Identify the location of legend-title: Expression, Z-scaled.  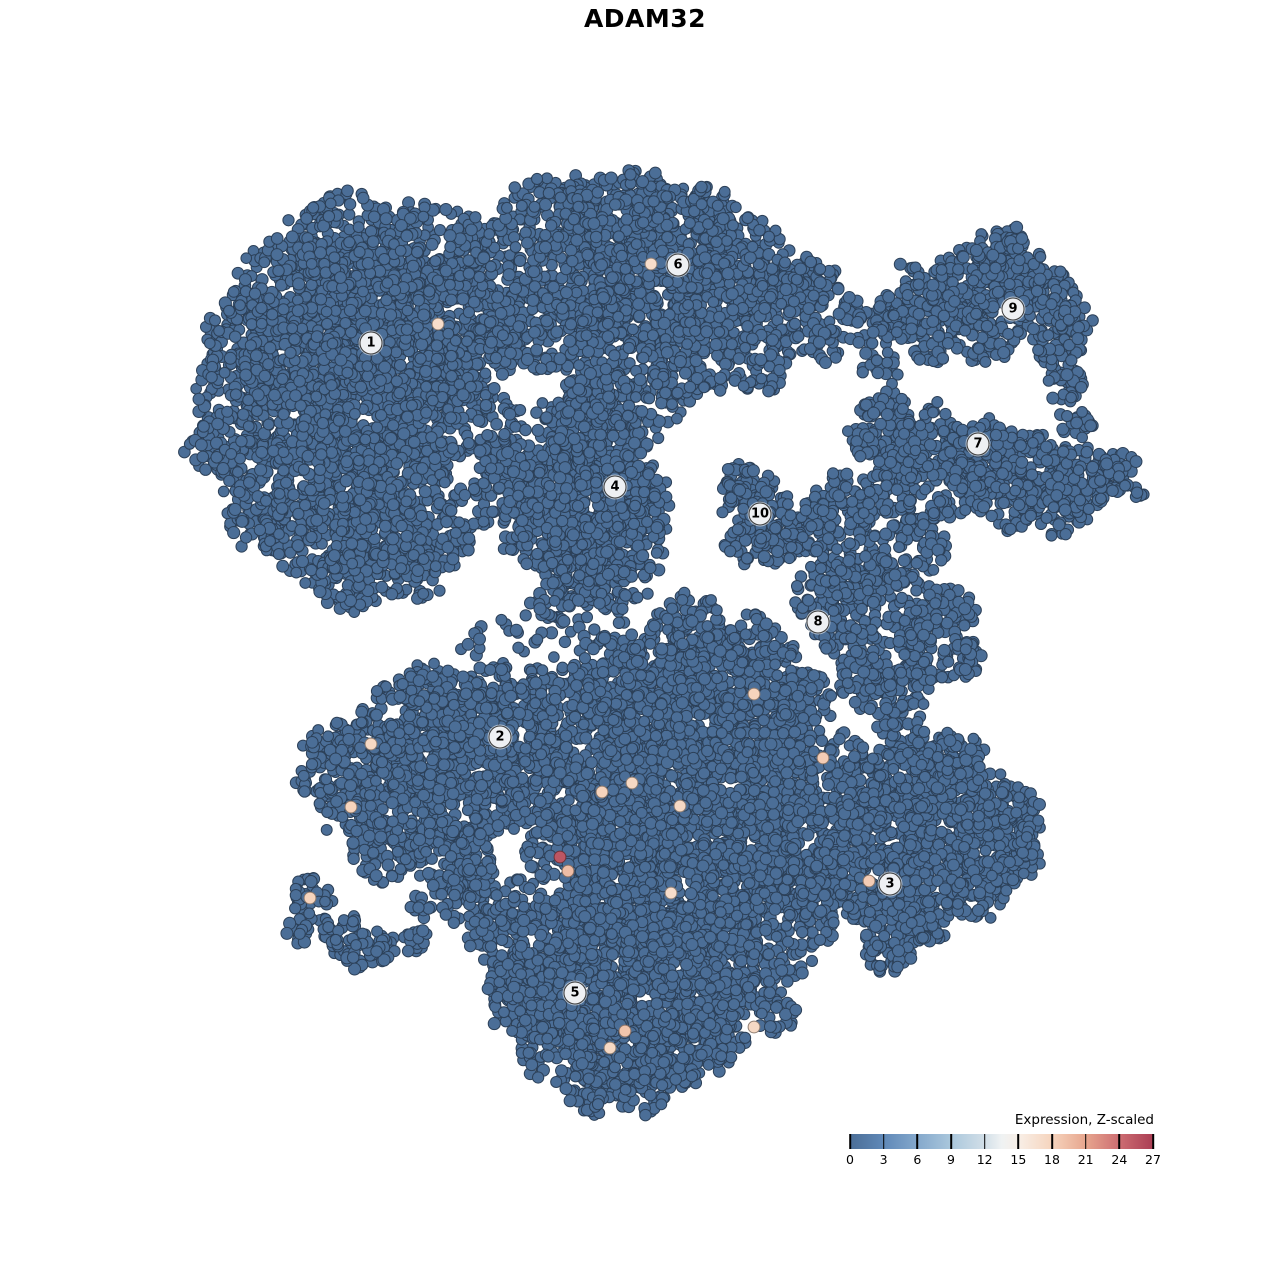
(1084, 1120).